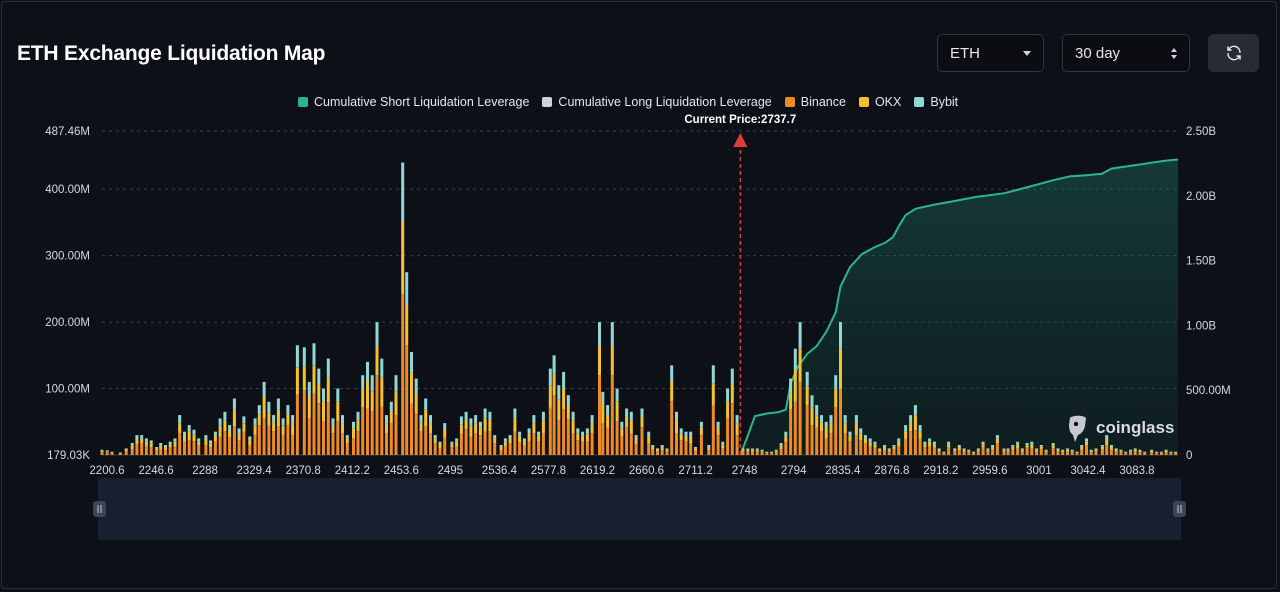 Image resolution: width=1280 pixels, height=592 pixels. What do you see at coordinates (936, 102) in the screenshot?
I see `legend-item-bybit: Bybit` at bounding box center [936, 102].